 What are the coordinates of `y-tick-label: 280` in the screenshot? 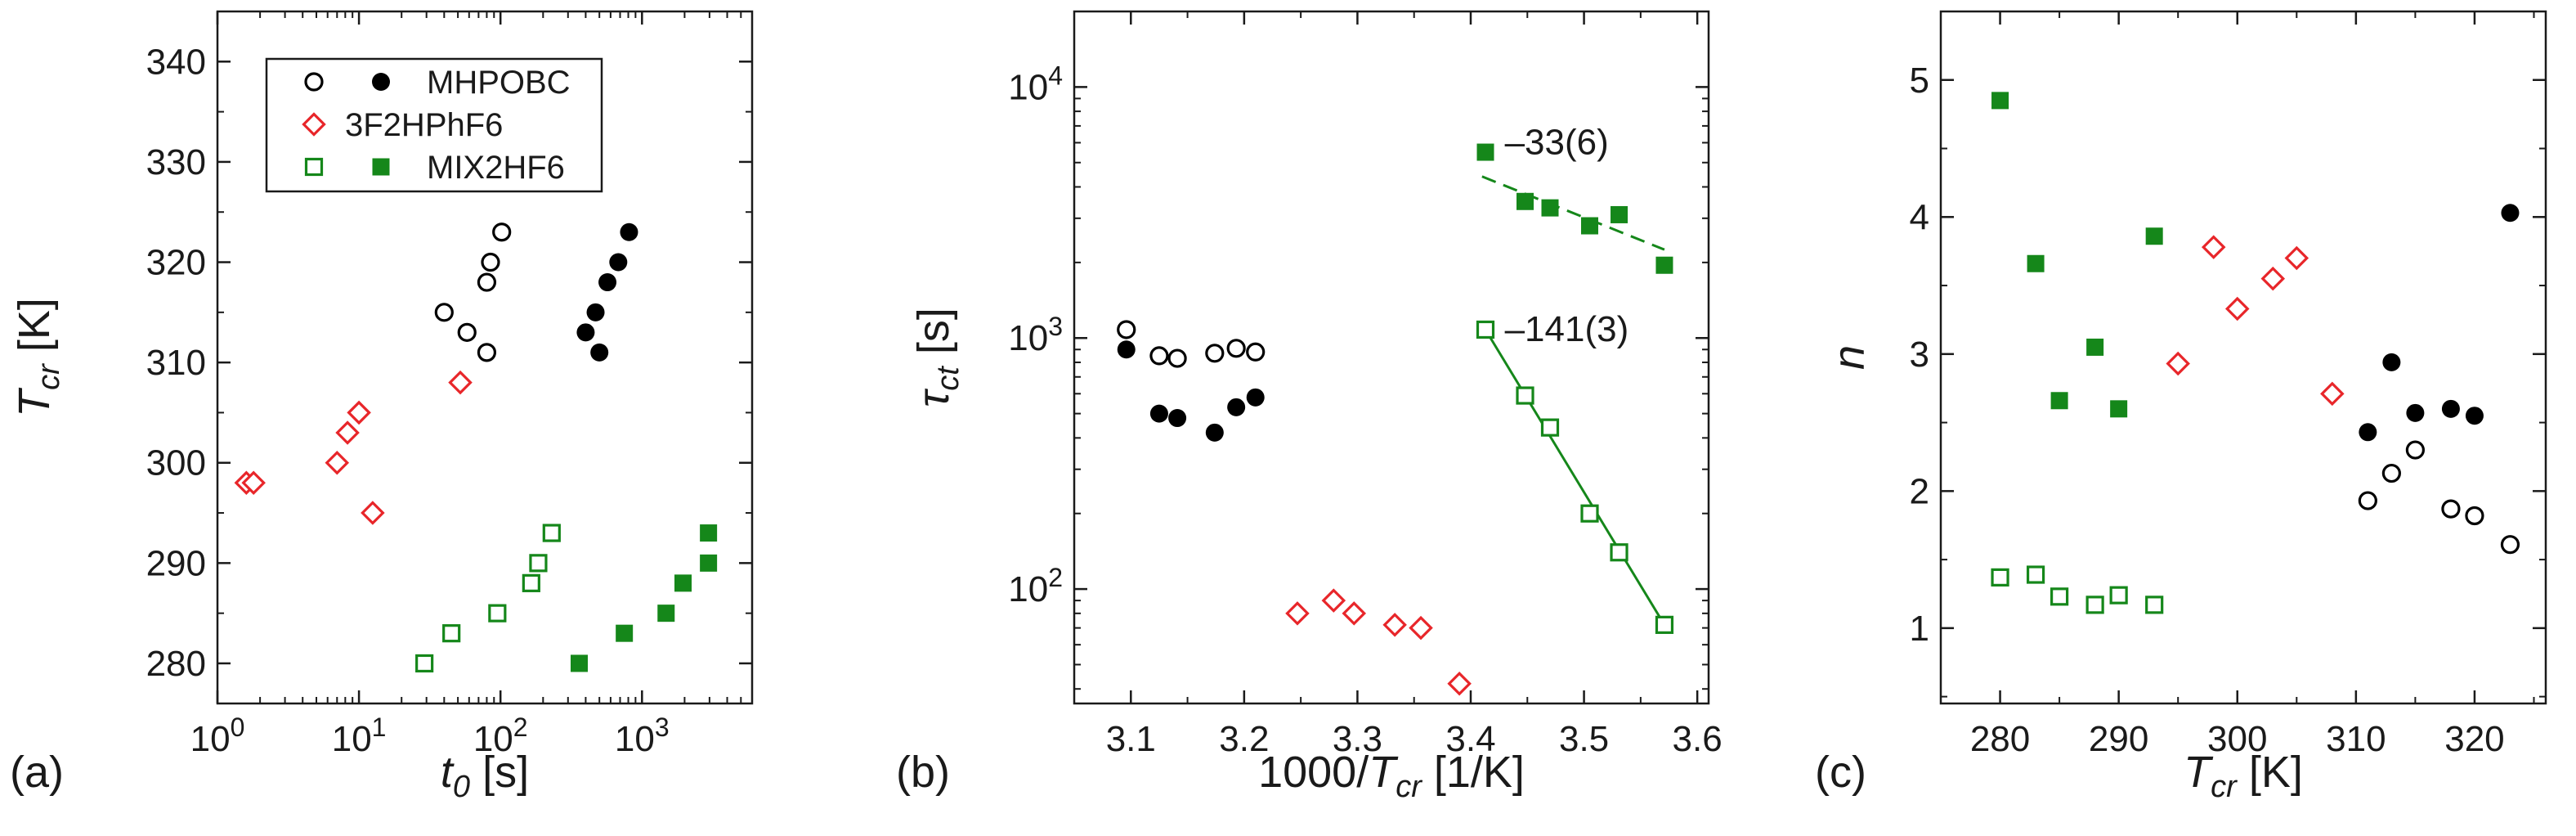 It's located at (176, 664).